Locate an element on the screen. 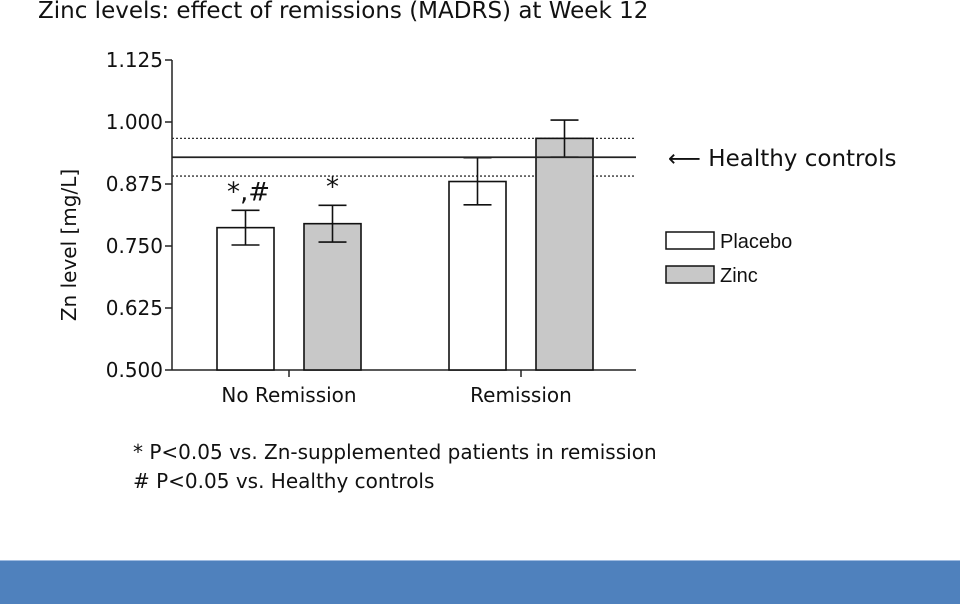 The width and height of the screenshot is (960, 604). x-tick-label: Remission is located at coordinates (521, 395).